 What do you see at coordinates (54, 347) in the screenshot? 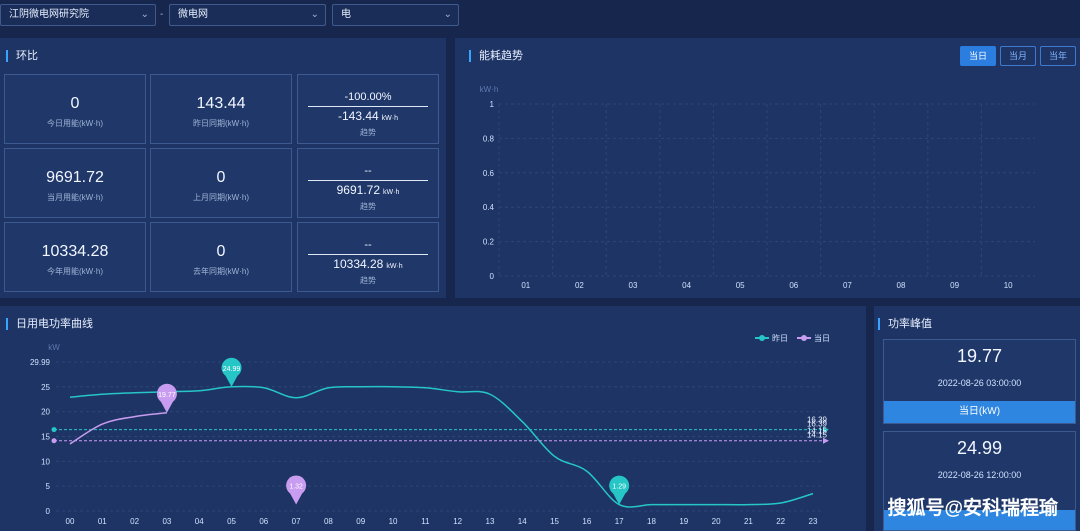
I see `daily-y-unit: kW` at bounding box center [54, 347].